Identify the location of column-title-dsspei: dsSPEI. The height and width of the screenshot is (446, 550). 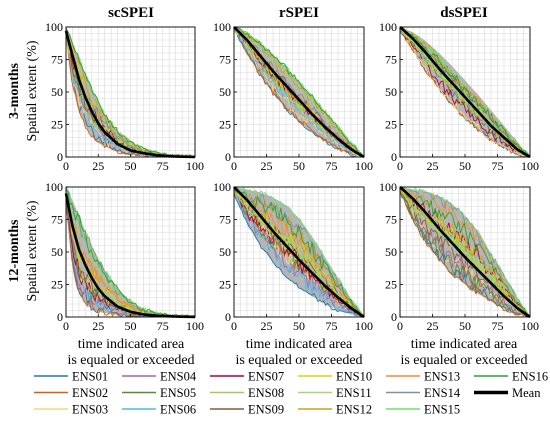
(464, 13).